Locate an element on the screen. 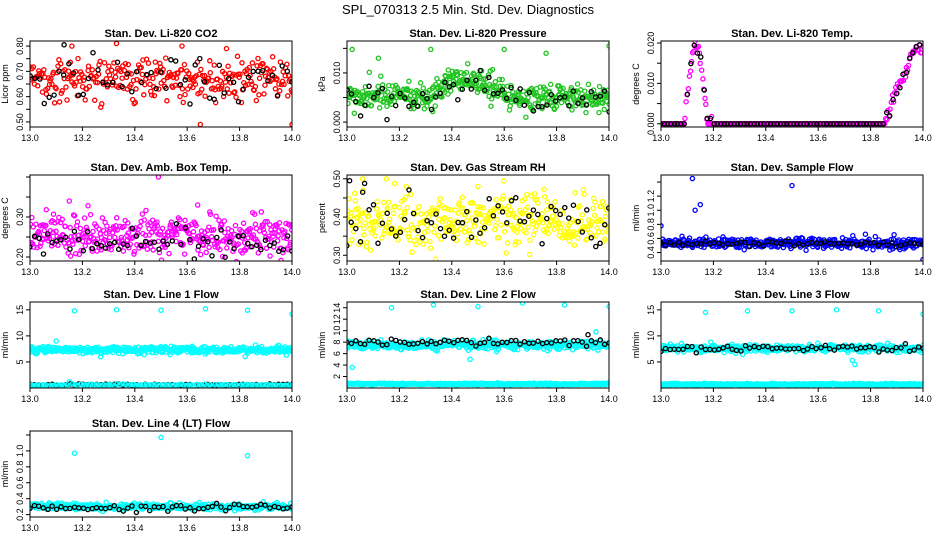 The width and height of the screenshot is (936, 540). panel-title: Stan. Dev. Li-820 Pressure is located at coordinates (477, 34).